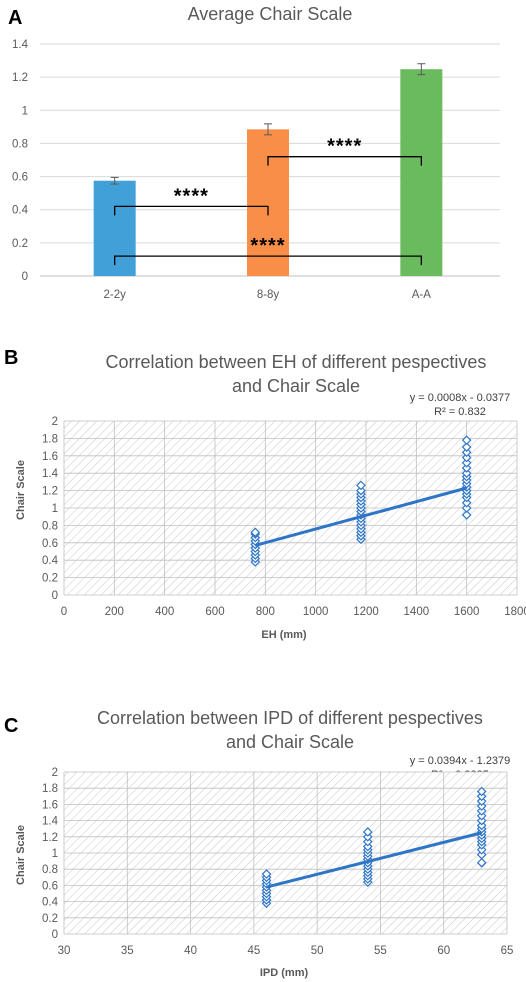 This screenshot has height=982, width=526. I want to click on x-tick-label: 8-8y, so click(268, 295).